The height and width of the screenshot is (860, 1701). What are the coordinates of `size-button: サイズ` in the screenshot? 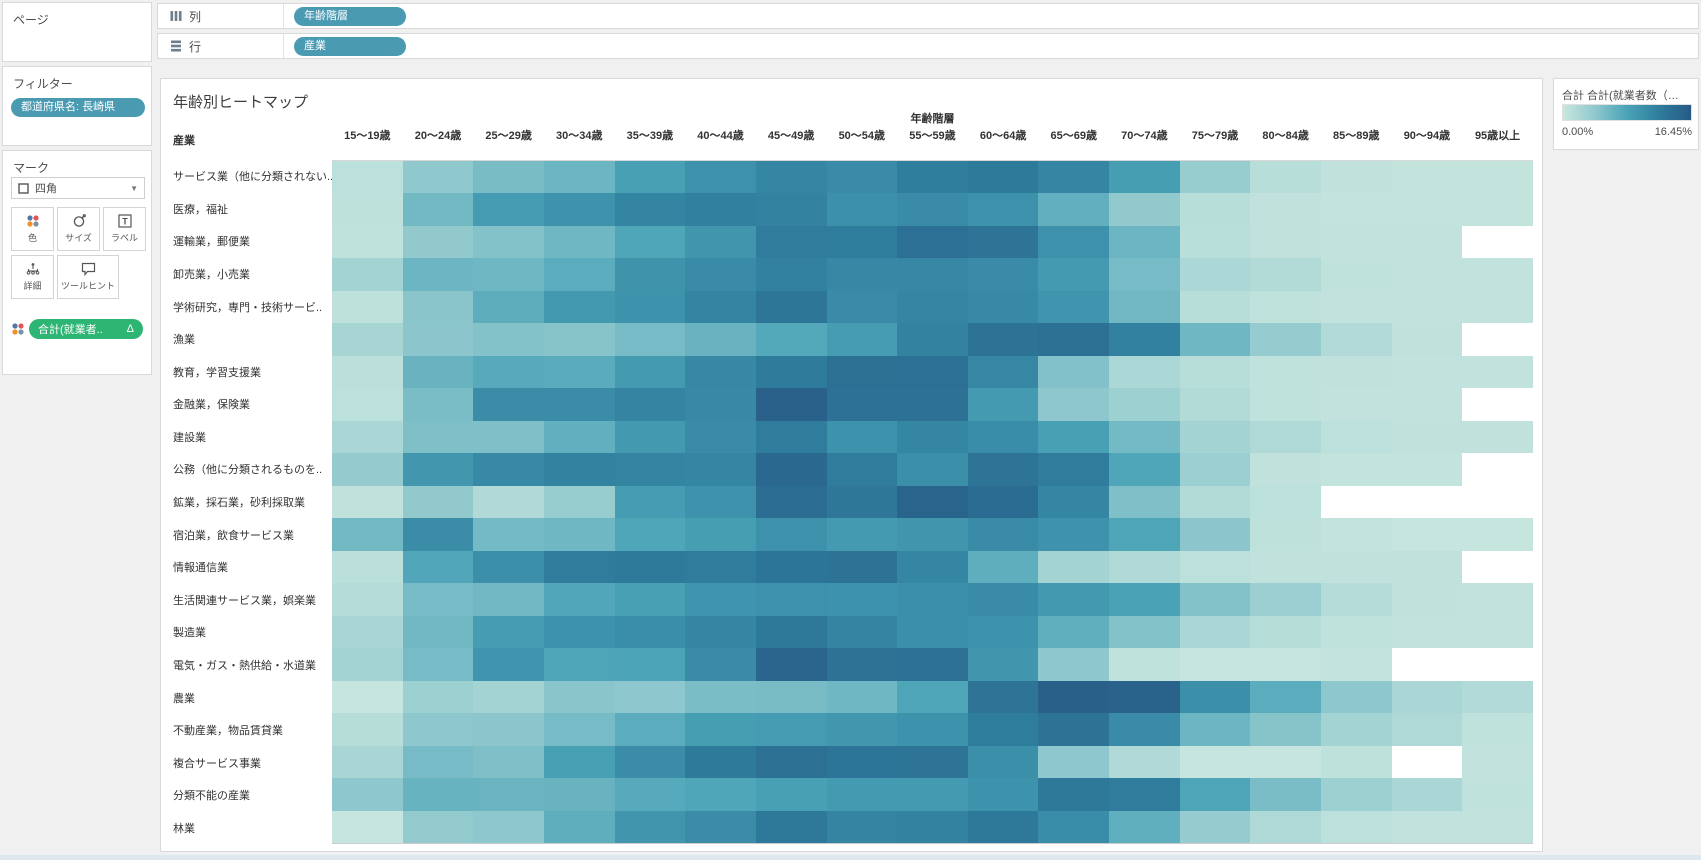 It's located at (78, 229).